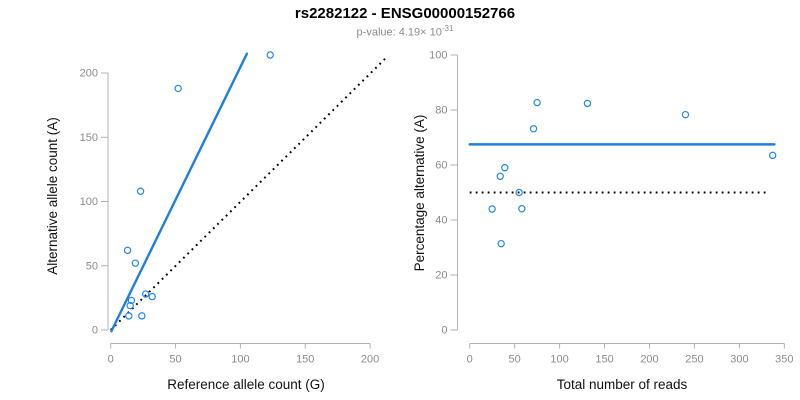  I want to click on left-x-axis-title: Reference allele count (G), so click(246, 384).